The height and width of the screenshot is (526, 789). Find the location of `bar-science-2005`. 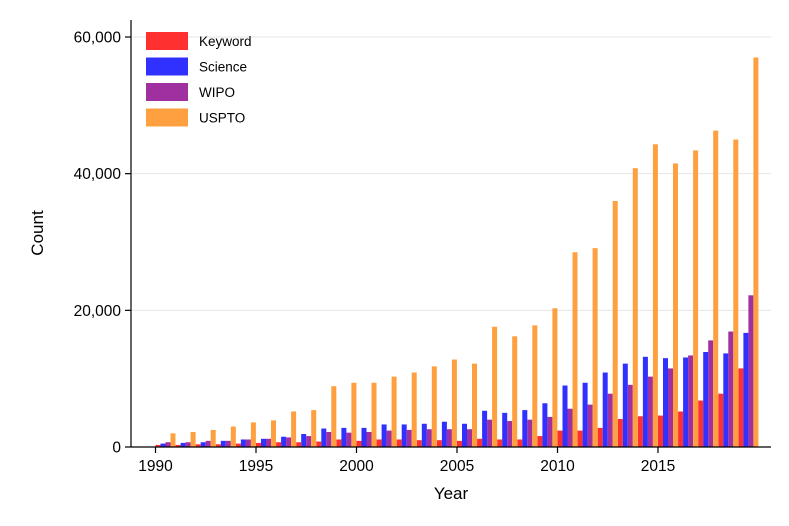

bar-science-2005 is located at coordinates (464, 435).